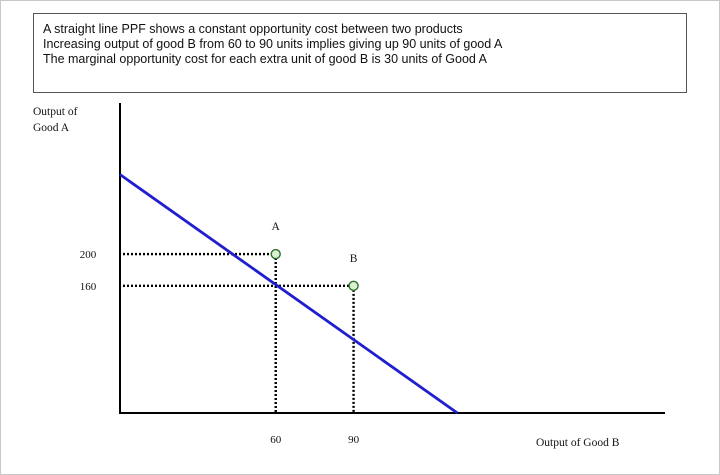  Describe the element at coordinates (353, 286) in the screenshot. I see `point-b` at that location.